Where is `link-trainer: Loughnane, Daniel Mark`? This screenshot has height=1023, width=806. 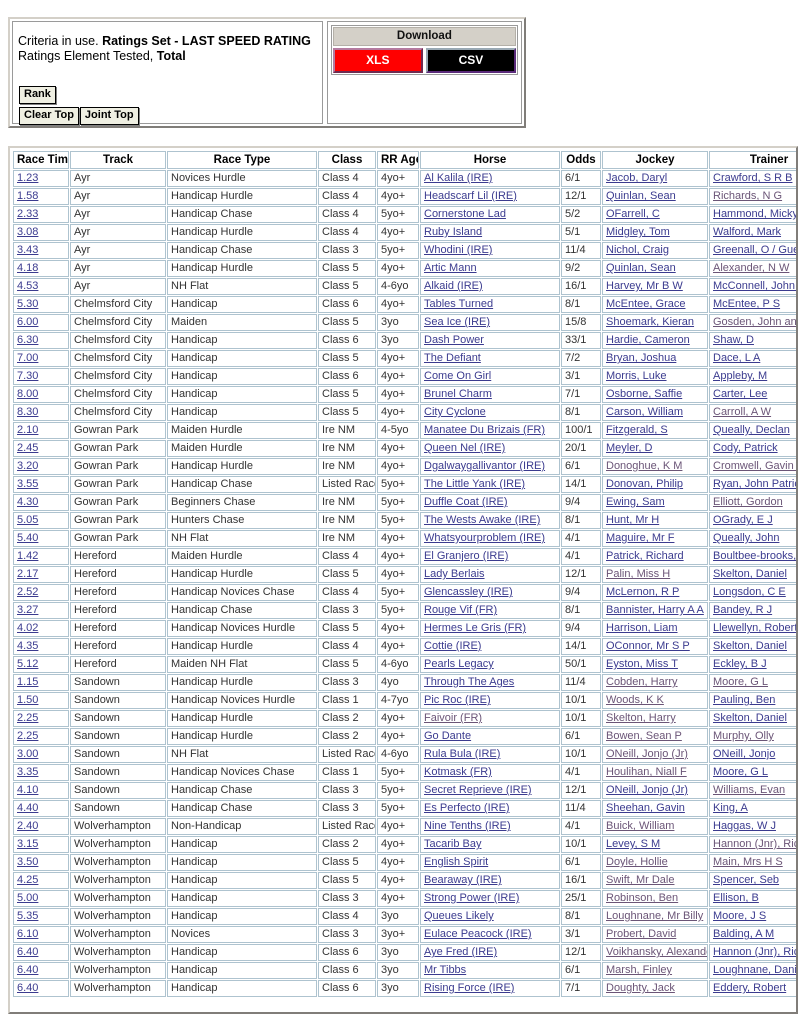
link-trainer: Loughnane, Daniel Mark is located at coordinates (755, 970).